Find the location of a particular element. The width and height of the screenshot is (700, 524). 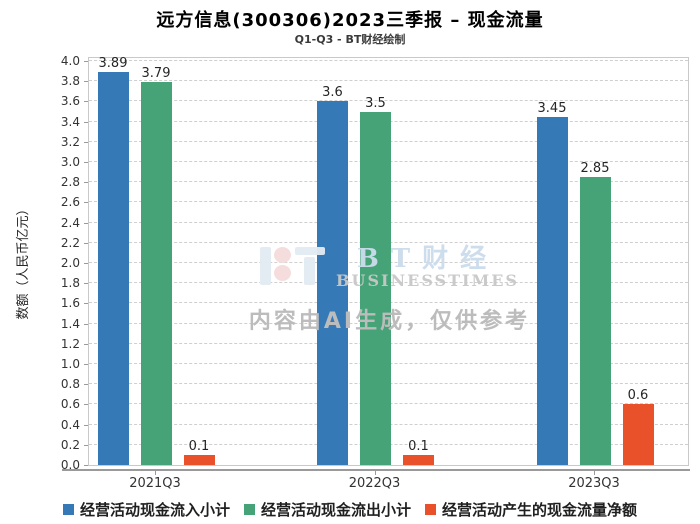

bar-with-label: 3.89 is located at coordinates (113, 260).